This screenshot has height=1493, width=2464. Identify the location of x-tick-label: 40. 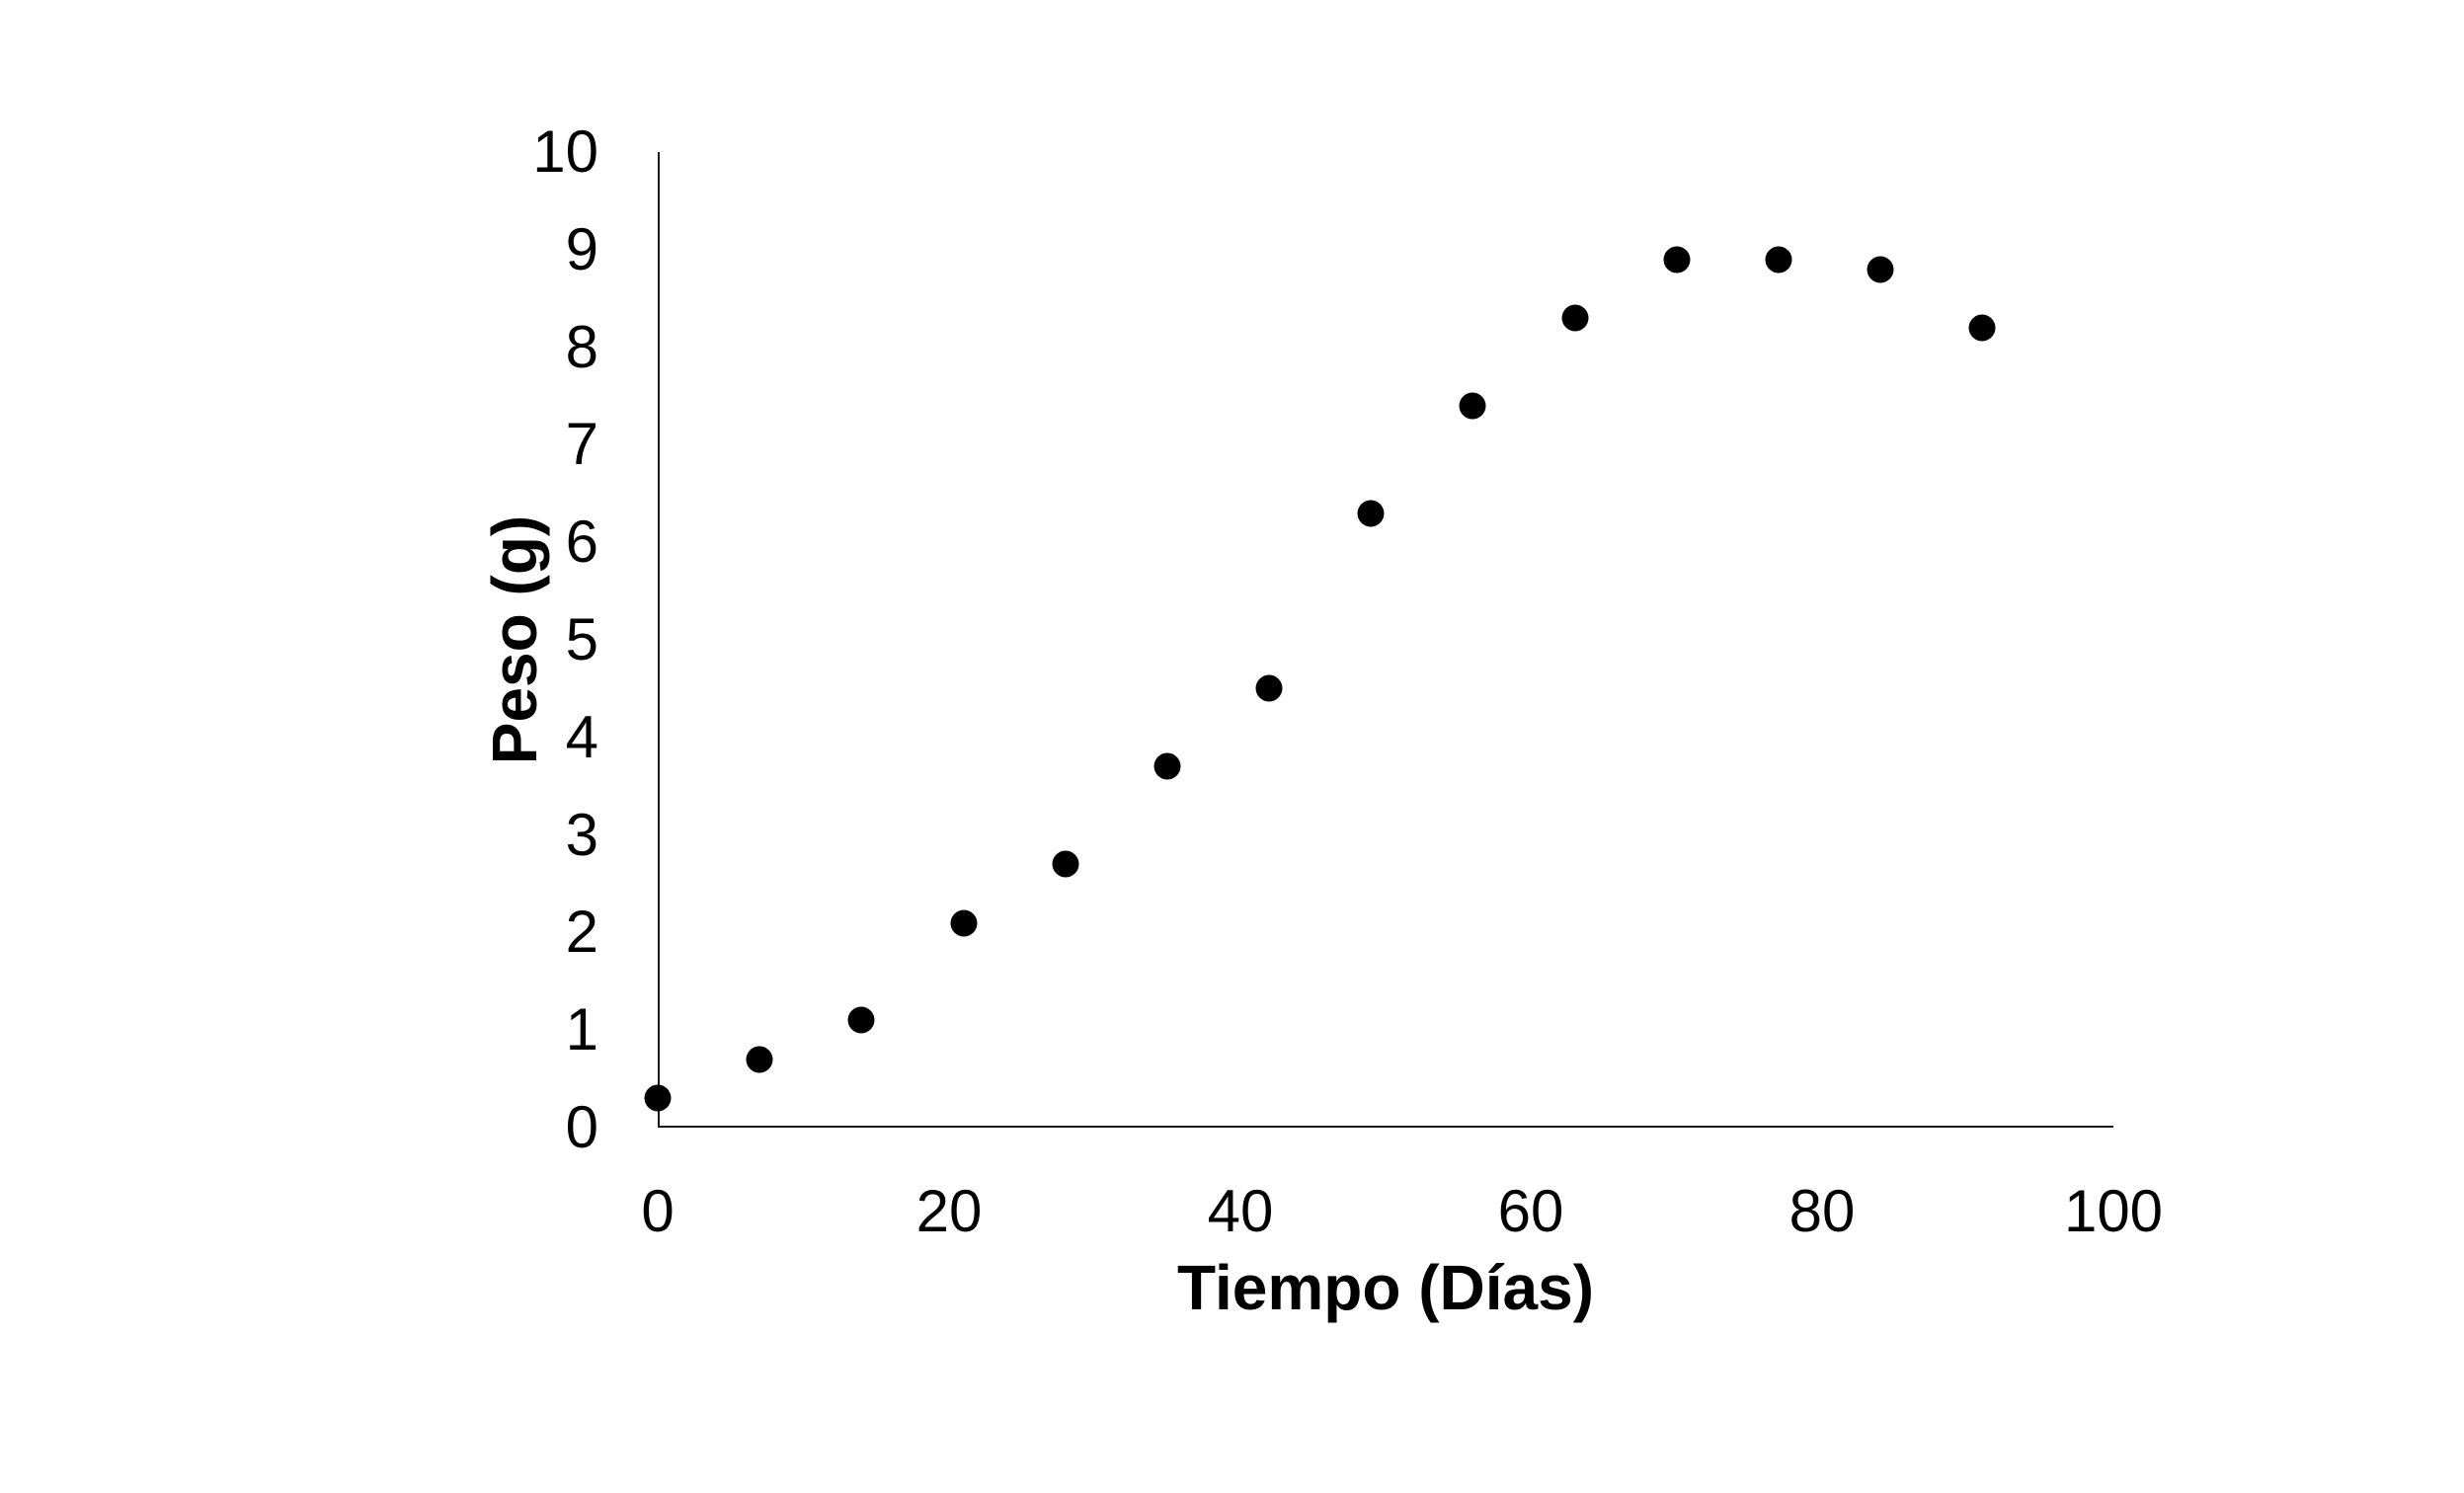
(1240, 1211).